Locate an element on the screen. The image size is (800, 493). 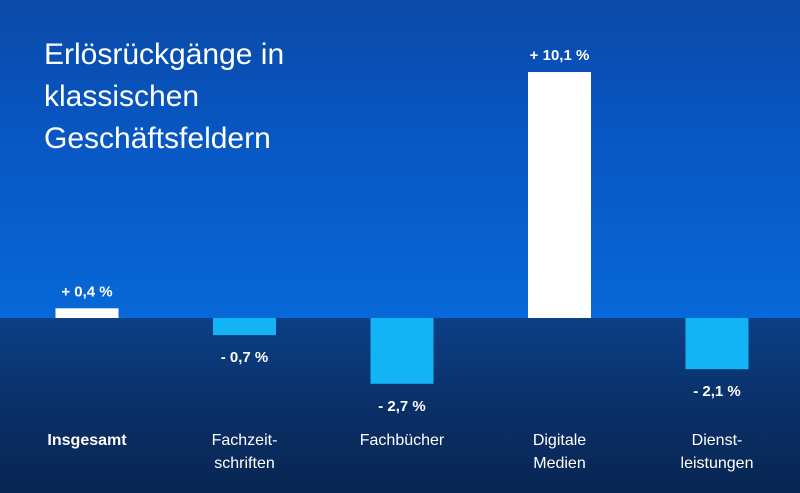
value-label-2: - 2,7 % is located at coordinates (402, 406).